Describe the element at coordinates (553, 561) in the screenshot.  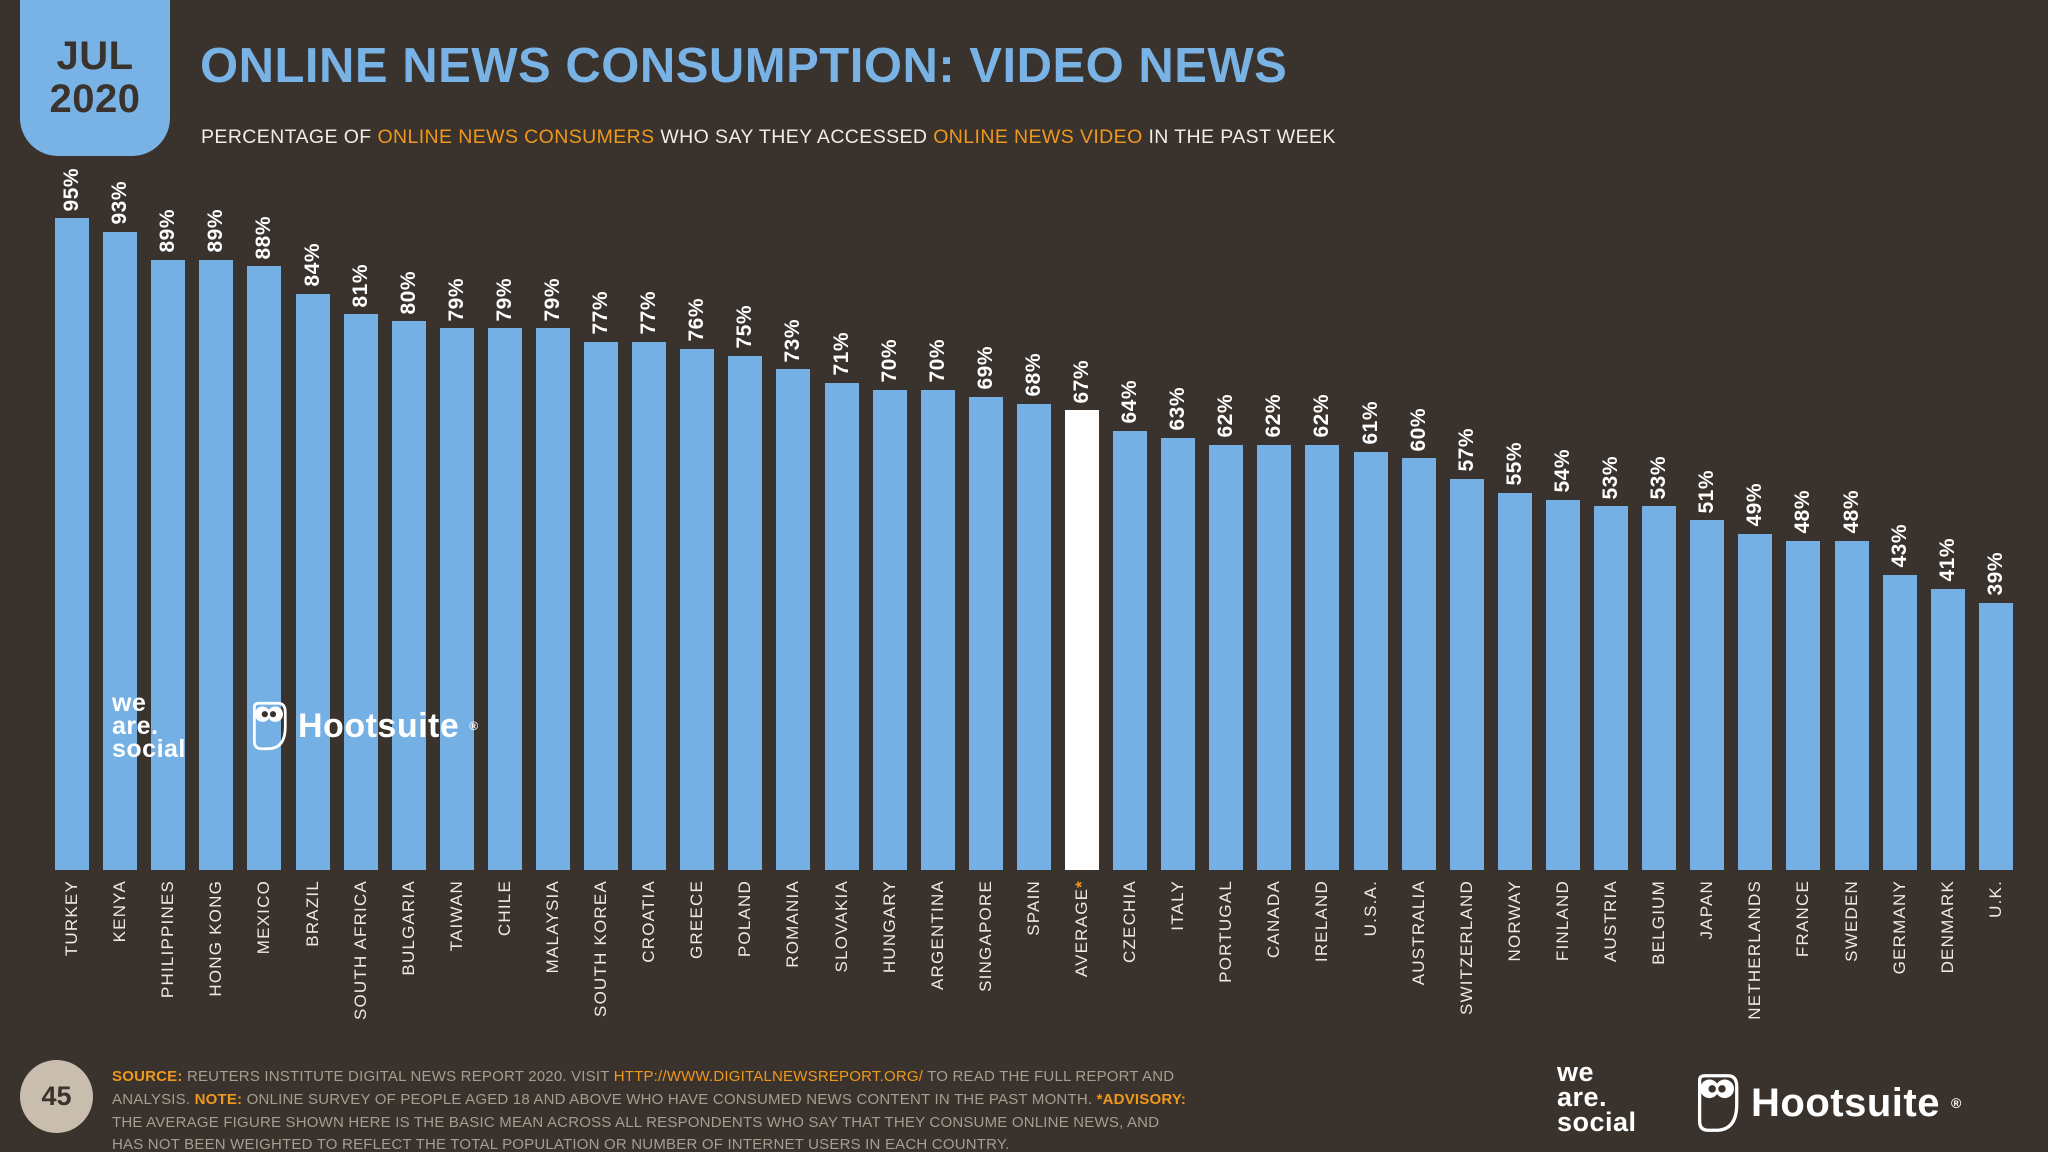
I see `bar-slot: 79% MALAYSIA` at that location.